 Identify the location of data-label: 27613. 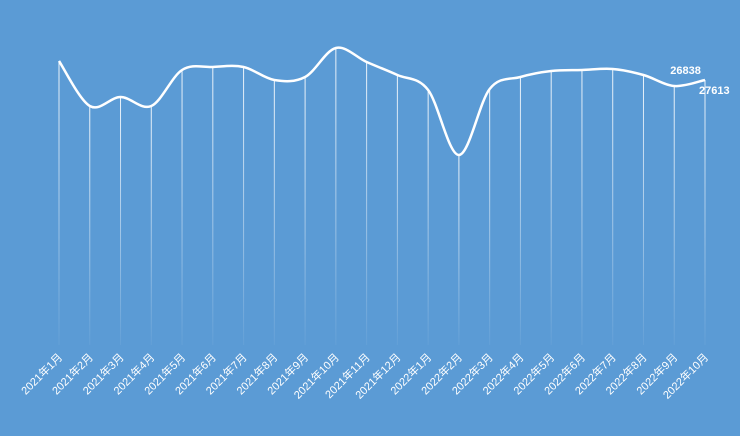
(714, 91).